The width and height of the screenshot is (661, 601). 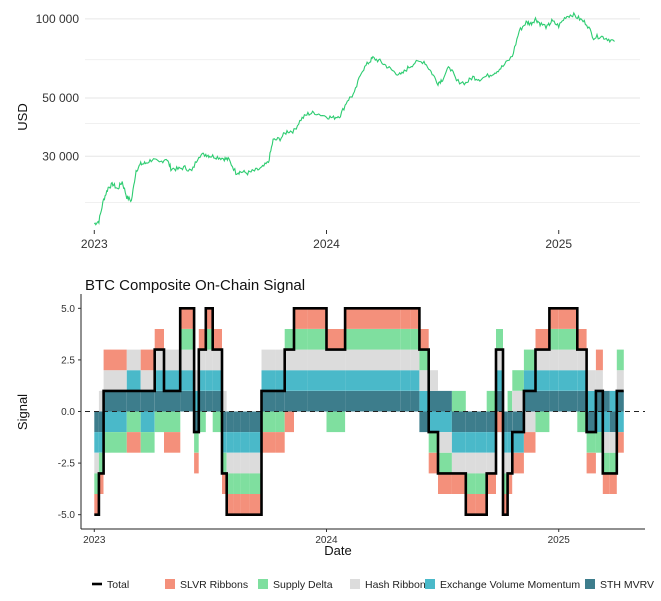 I want to click on signal-y-tick-label: -5.0, so click(x=67, y=515).